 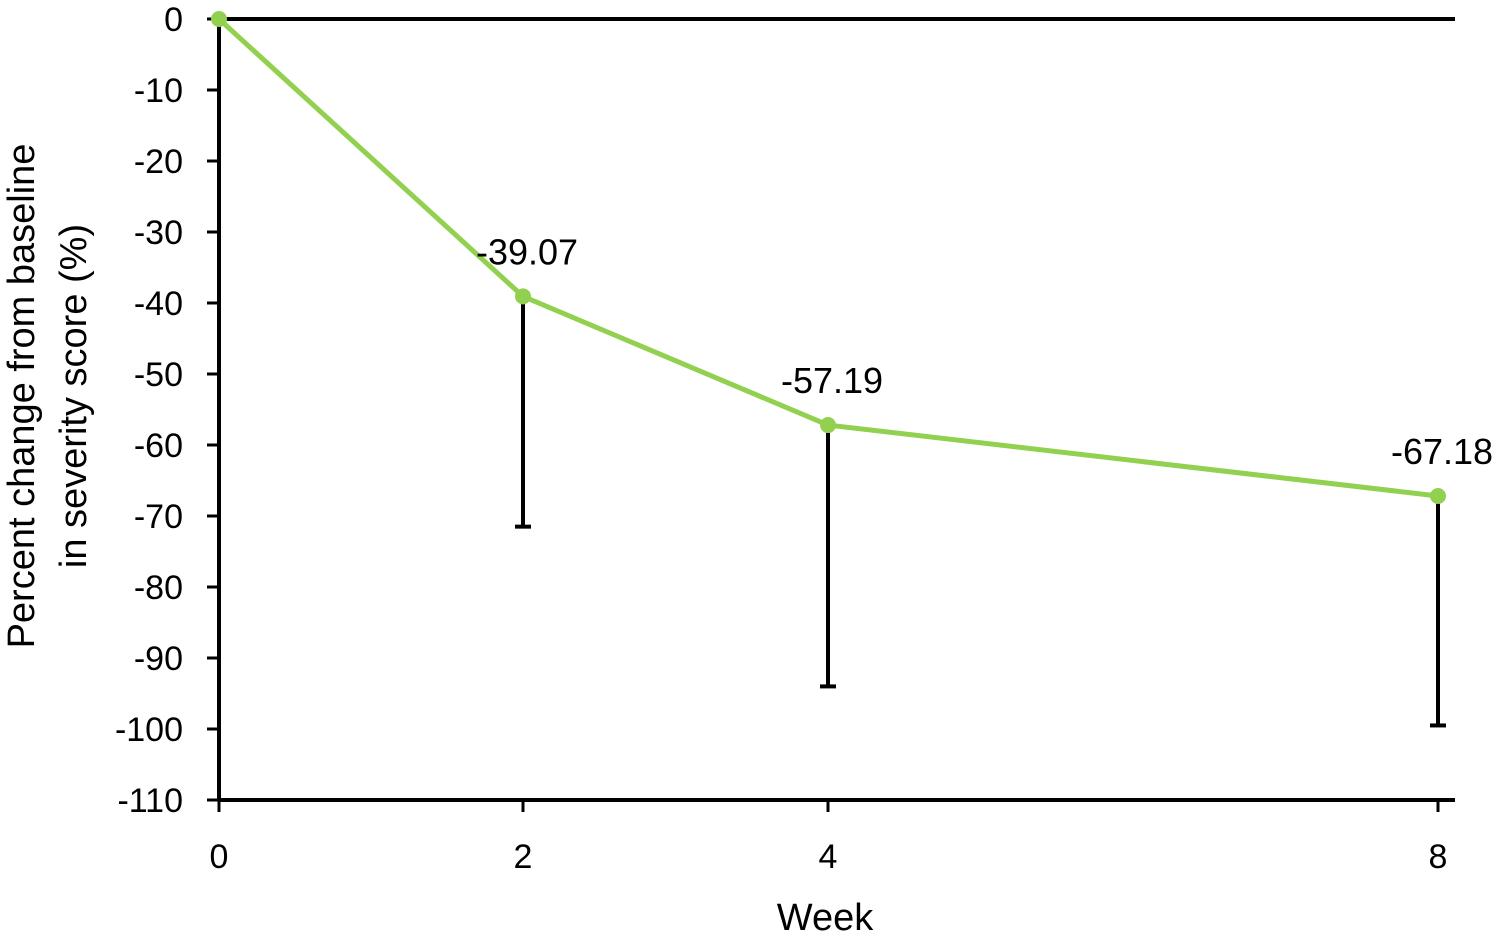 I want to click on x-axis-title: Week, so click(x=825, y=917).